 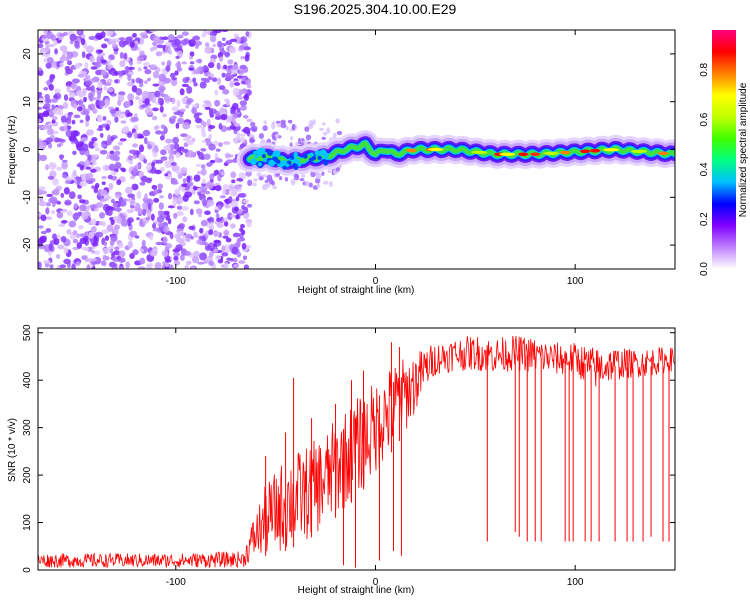 What do you see at coordinates (356, 290) in the screenshot?
I see `spectrogram-x-label: Height of straight line (km)` at bounding box center [356, 290].